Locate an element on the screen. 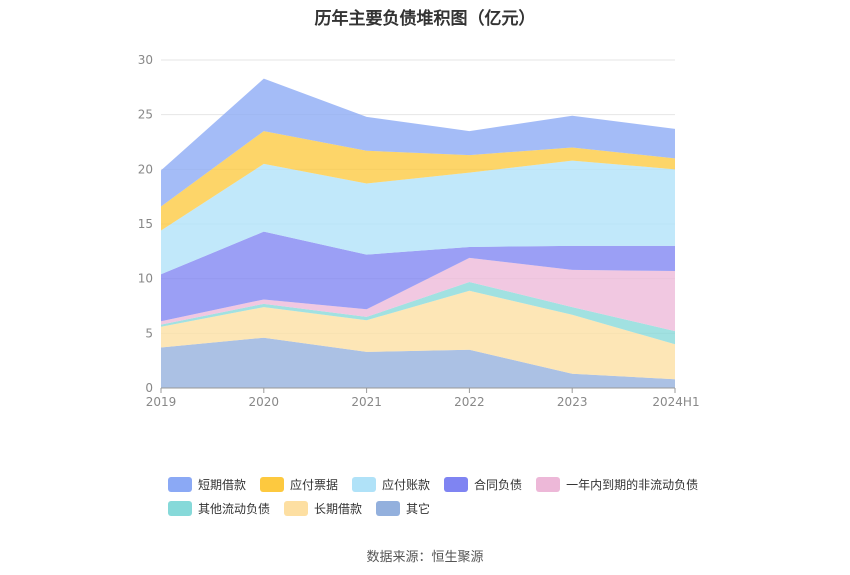  legend-item: 应付票据 is located at coordinates (299, 484).